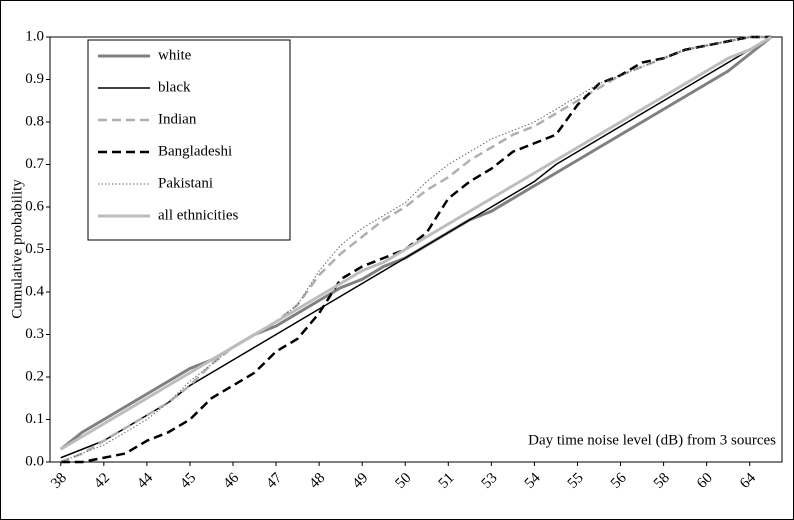 This screenshot has width=794, height=520. Describe the element at coordinates (34, 164) in the screenshot. I see `y-tick-label: 0.7` at that location.